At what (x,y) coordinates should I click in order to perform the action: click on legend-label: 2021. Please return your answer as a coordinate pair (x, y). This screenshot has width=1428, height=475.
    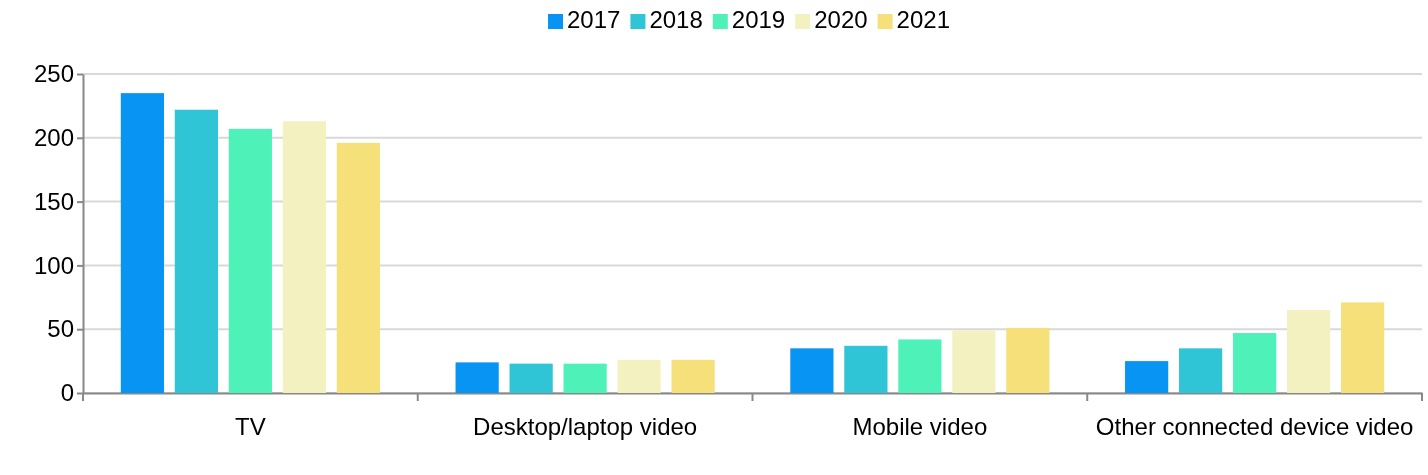
    Looking at the image, I should click on (923, 19).